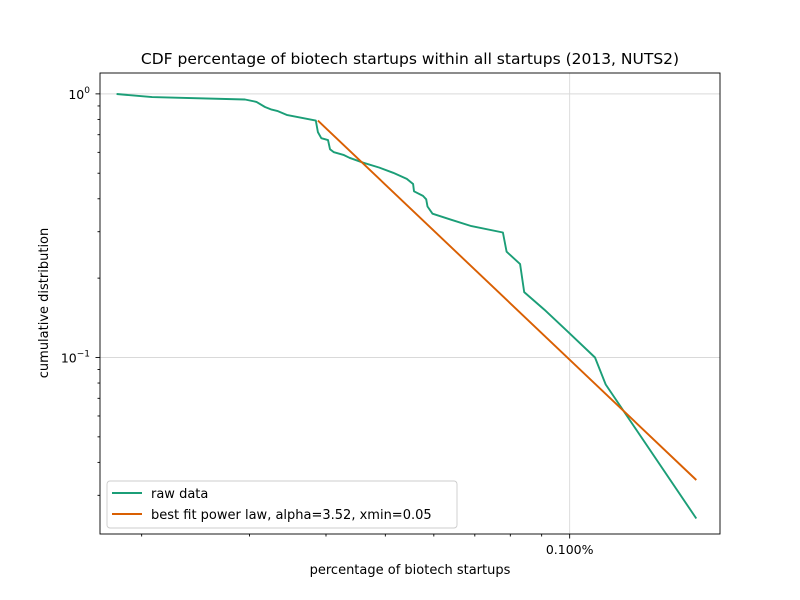  I want to click on x-axis-label: percentage of biotech startups, so click(410, 570).